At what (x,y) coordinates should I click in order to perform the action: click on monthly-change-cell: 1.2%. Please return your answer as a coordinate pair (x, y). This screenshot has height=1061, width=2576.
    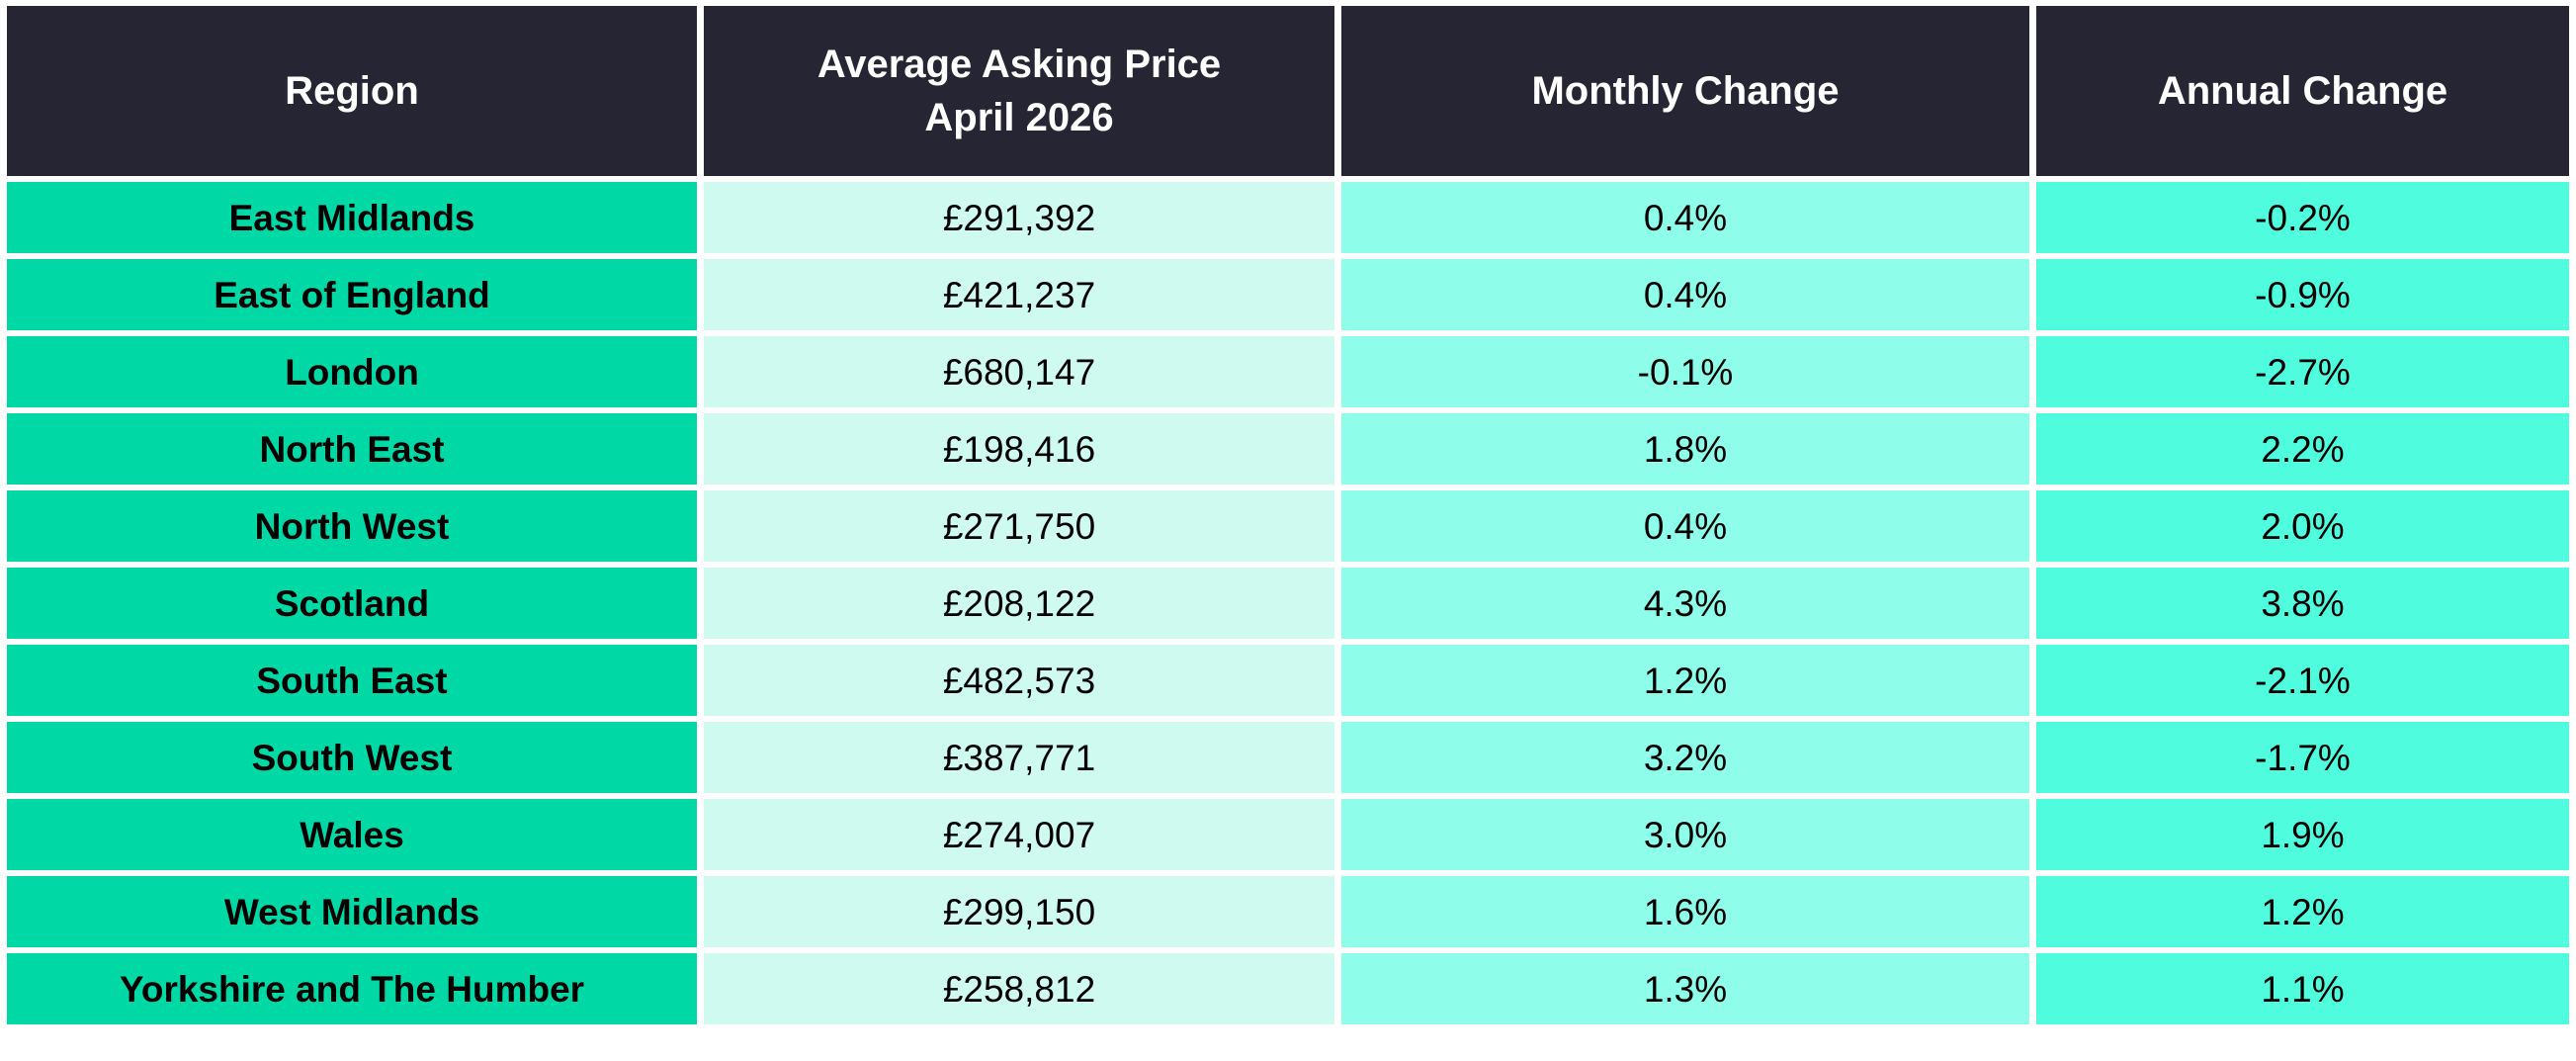
    Looking at the image, I should click on (1685, 680).